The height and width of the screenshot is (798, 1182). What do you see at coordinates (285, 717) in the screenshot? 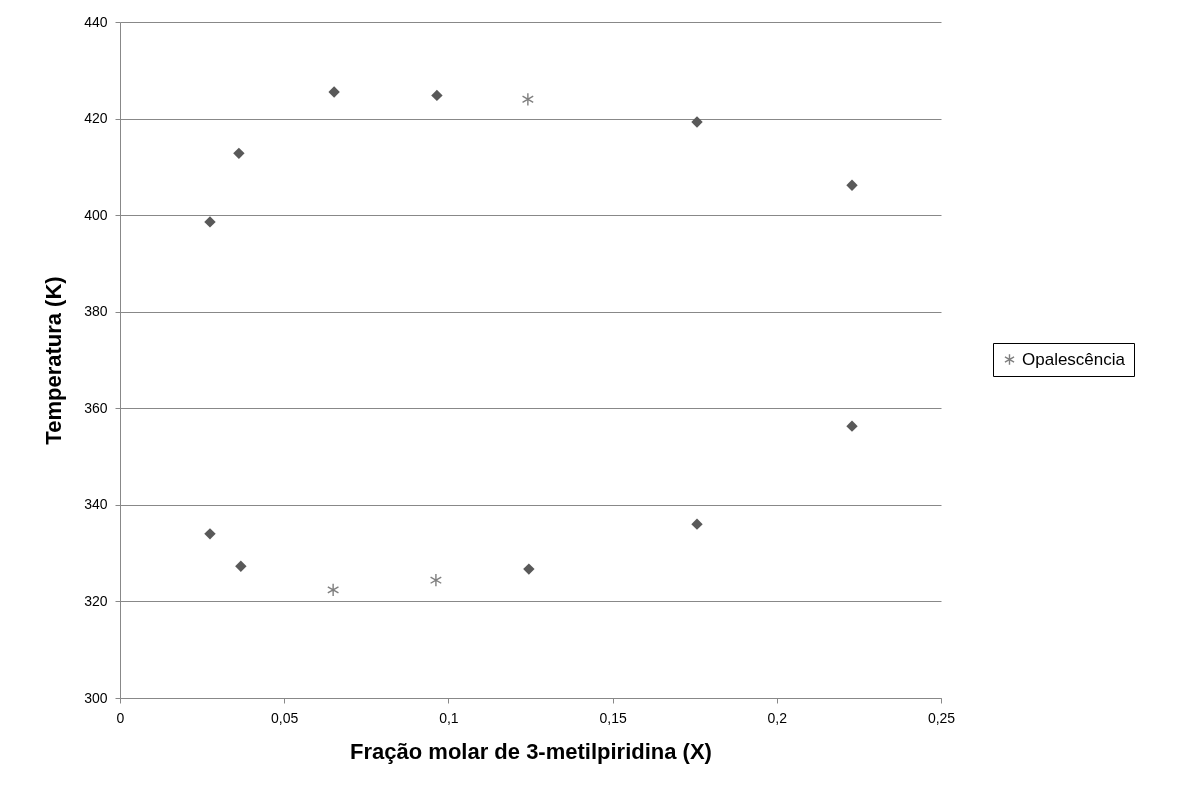
I see `x-tick-label: 0,05` at bounding box center [285, 717].